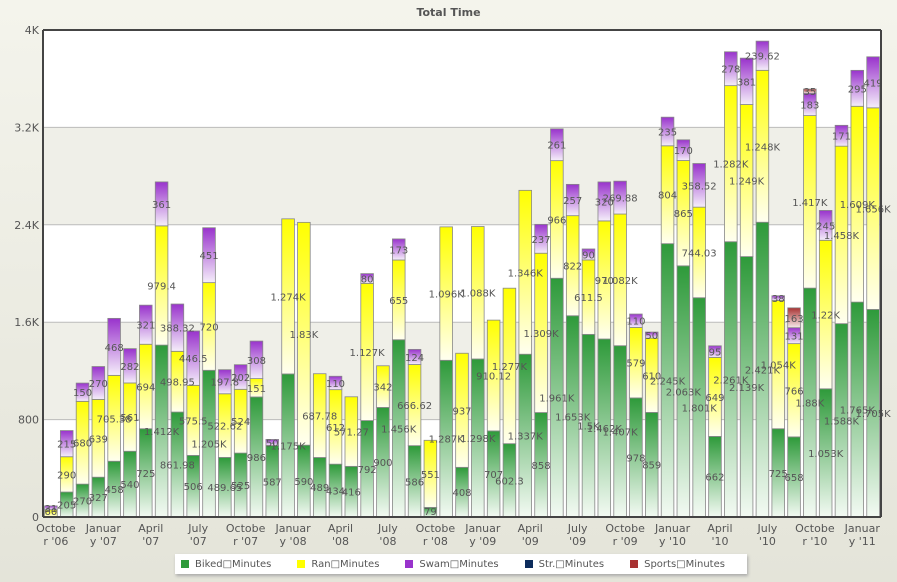 Image resolution: width=897 pixels, height=582 pixels. What do you see at coordinates (66, 506) in the screenshot?
I see `data-label: 205` at bounding box center [66, 506].